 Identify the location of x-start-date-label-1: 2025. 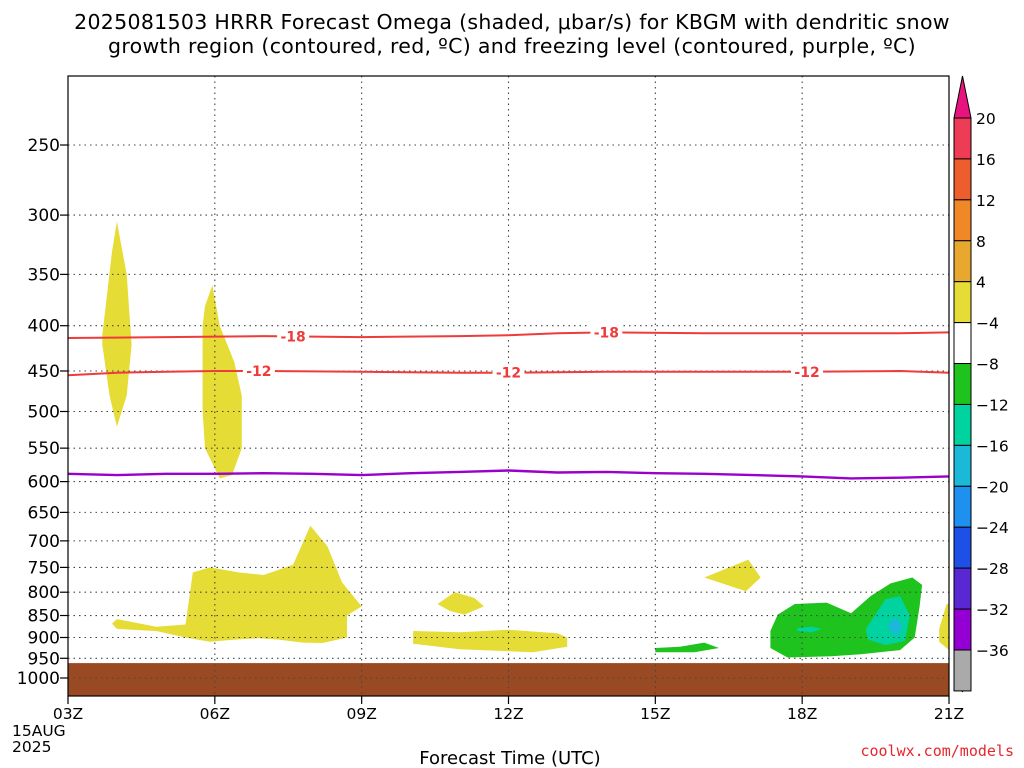
(31, 747).